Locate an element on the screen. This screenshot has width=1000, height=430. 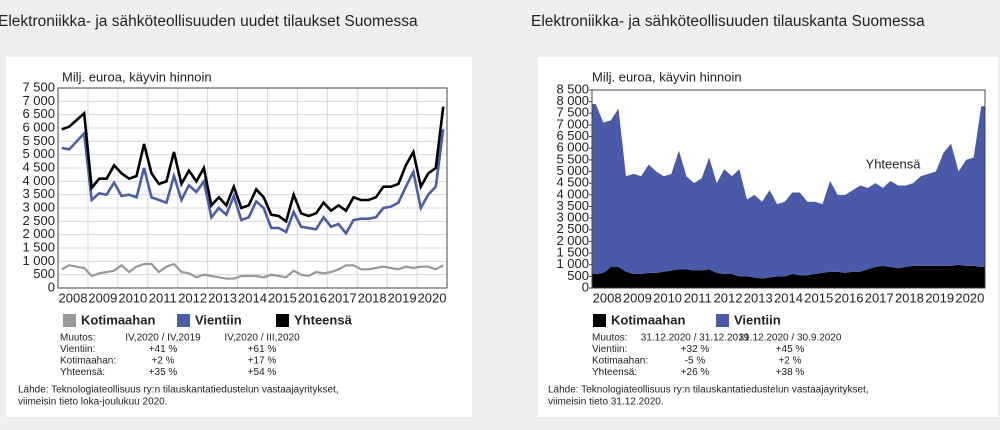
note-text: +38 % is located at coordinates (790, 372).